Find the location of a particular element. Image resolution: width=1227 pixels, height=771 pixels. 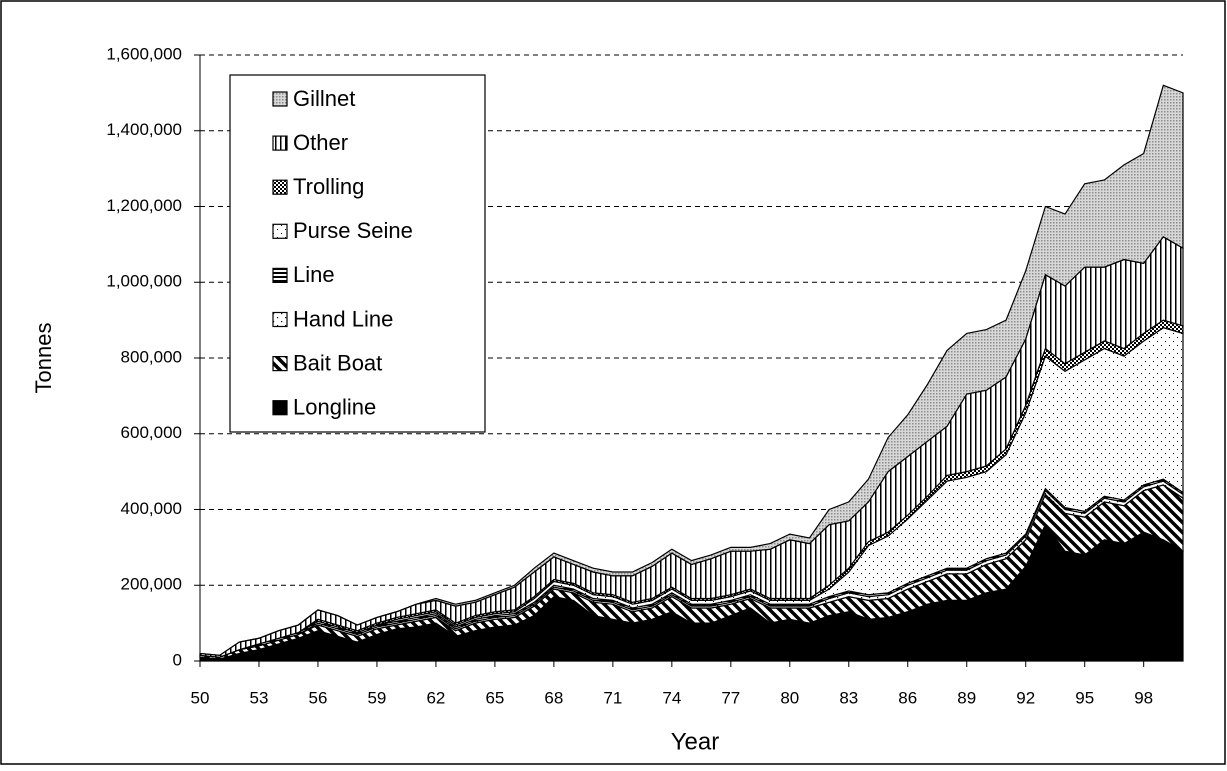

legend-label: Bait Boat is located at coordinates (337, 362).